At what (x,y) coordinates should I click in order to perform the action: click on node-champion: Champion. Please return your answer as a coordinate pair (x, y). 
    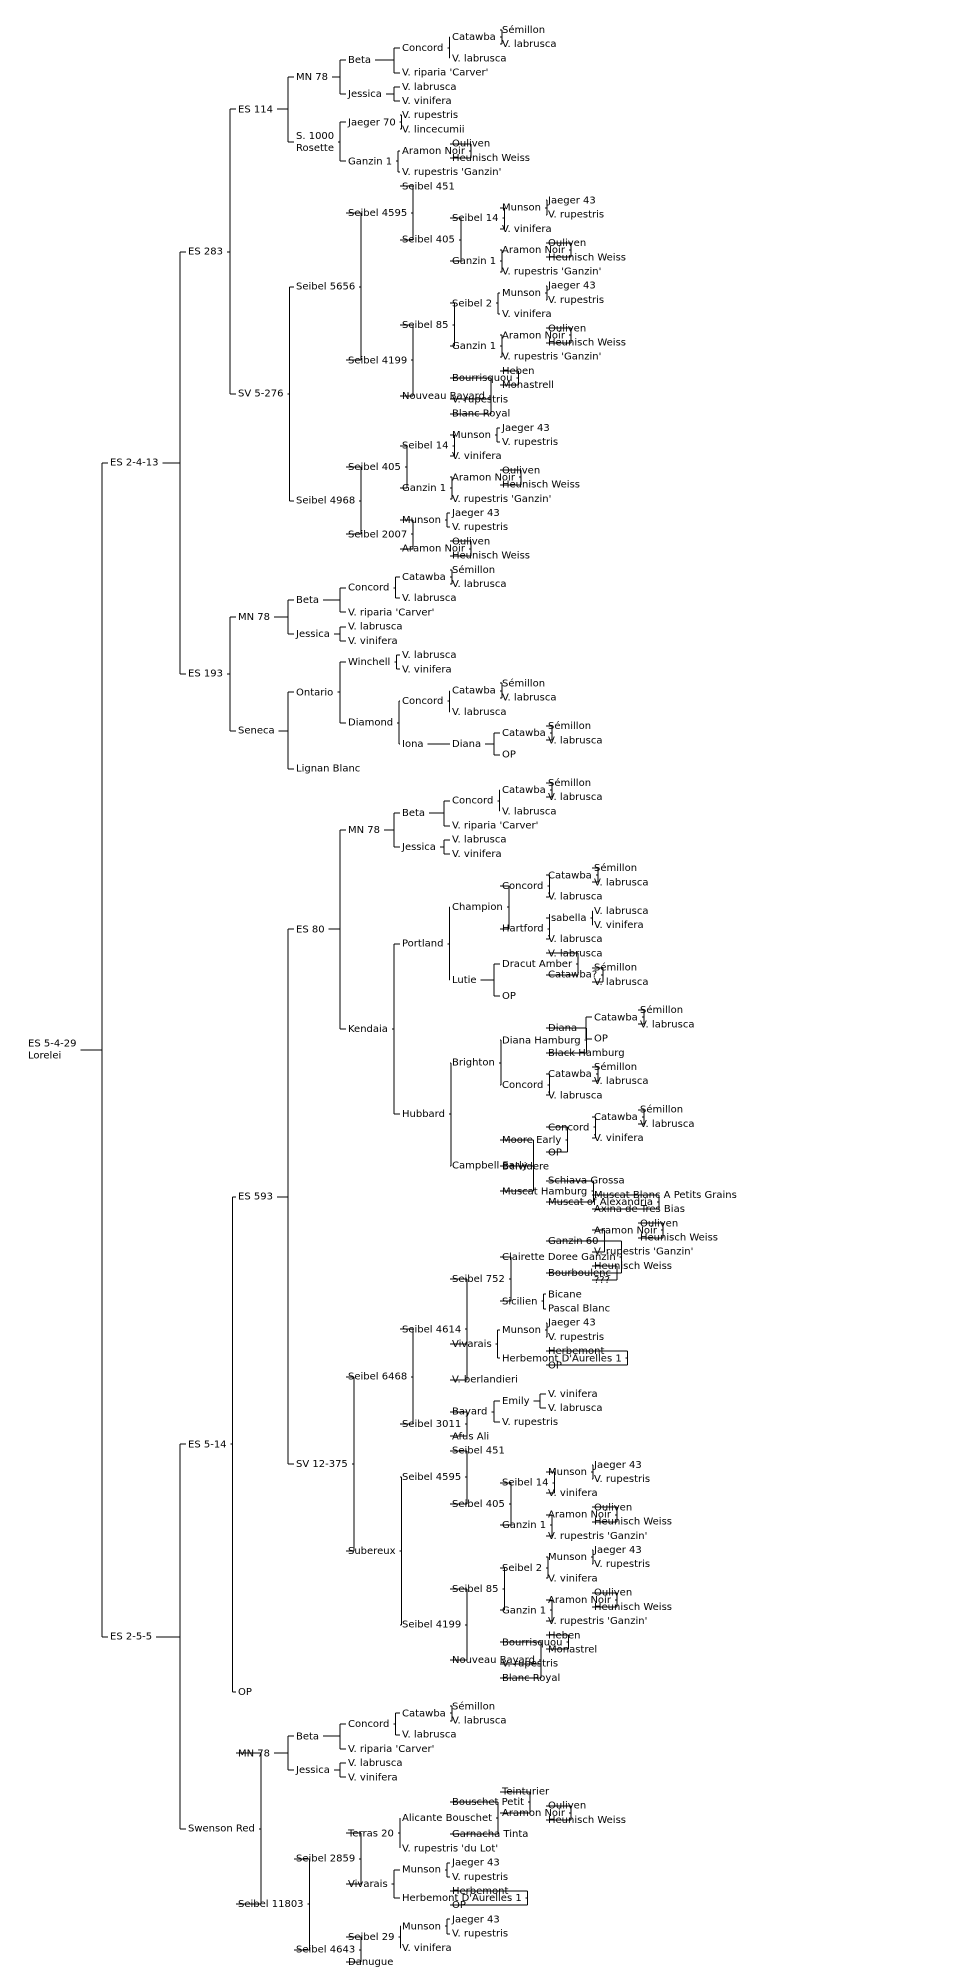
    Looking at the image, I should click on (477, 907).